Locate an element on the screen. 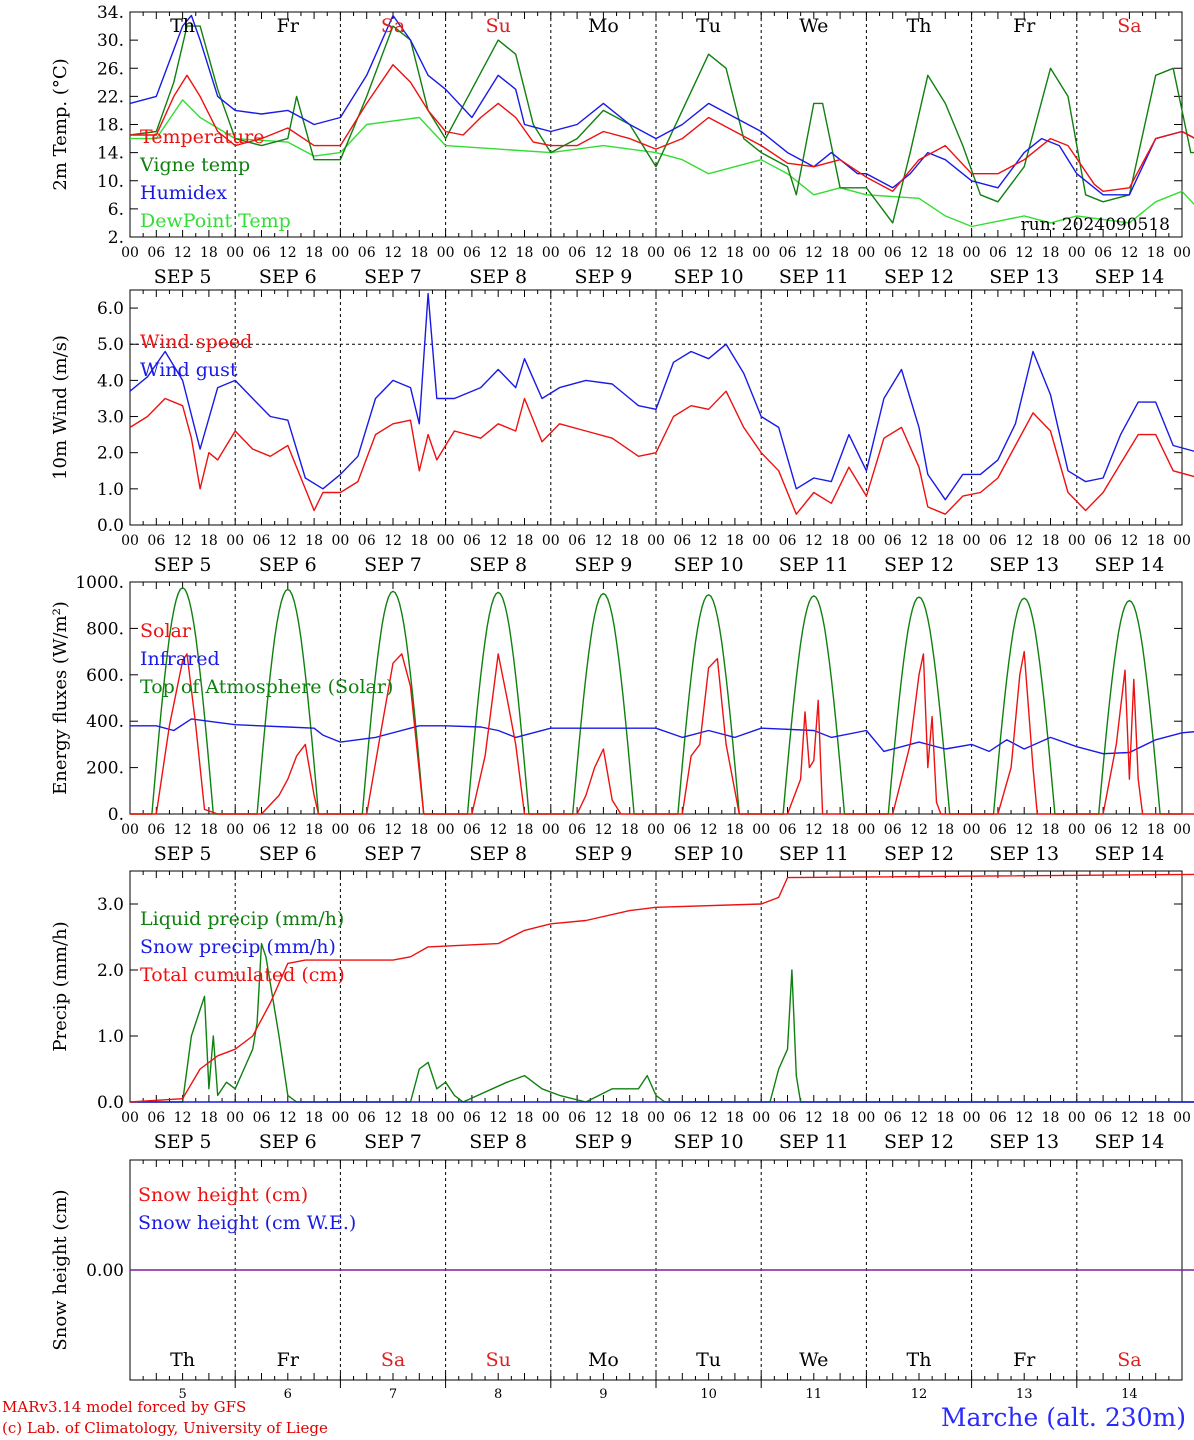 This screenshot has width=1194, height=1440. date-label: SEP 12 is located at coordinates (919, 277).